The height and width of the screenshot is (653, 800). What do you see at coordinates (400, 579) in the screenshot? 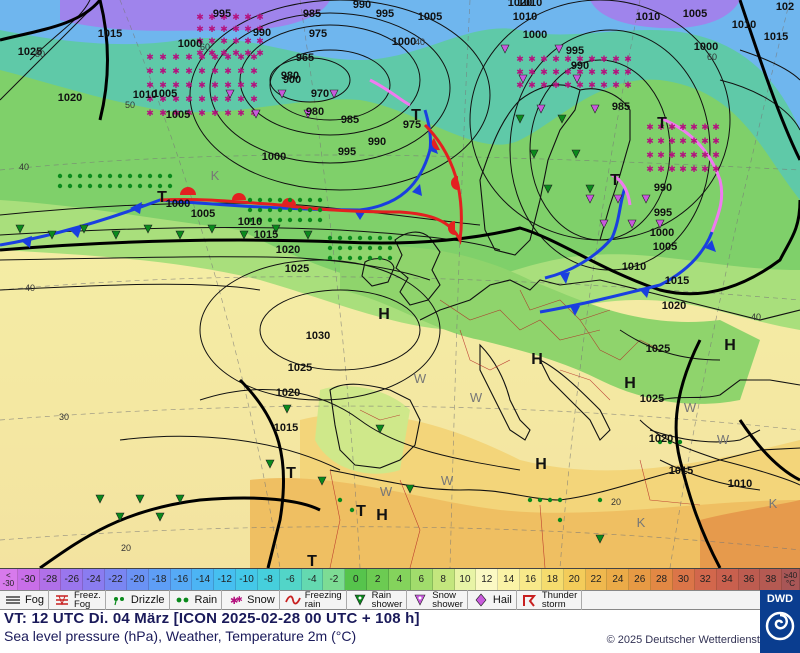
I see `scale-cell: 4` at bounding box center [400, 579].